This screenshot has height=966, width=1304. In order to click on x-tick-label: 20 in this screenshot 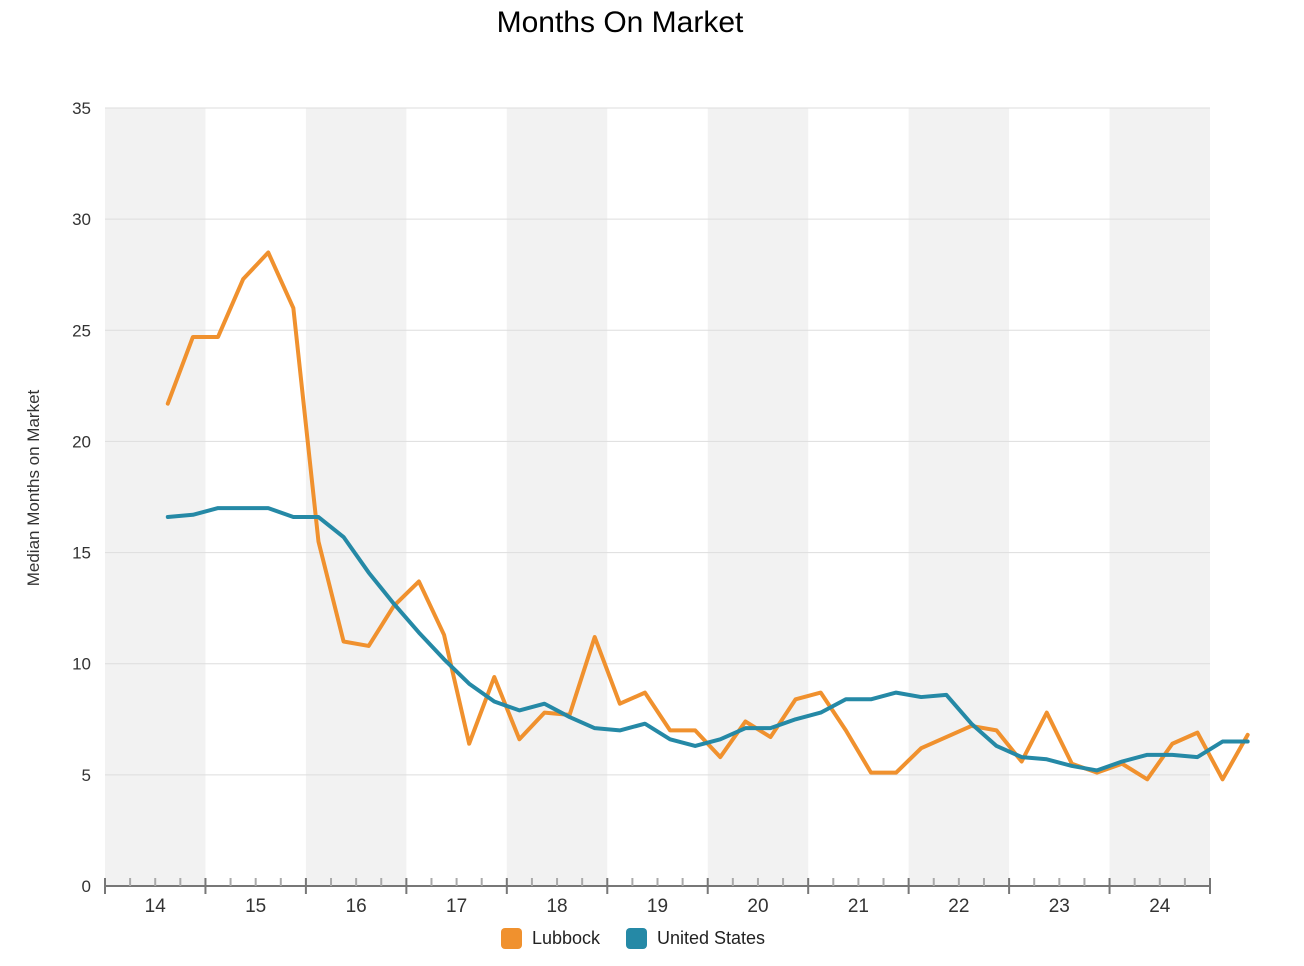, I will do `click(757, 906)`.